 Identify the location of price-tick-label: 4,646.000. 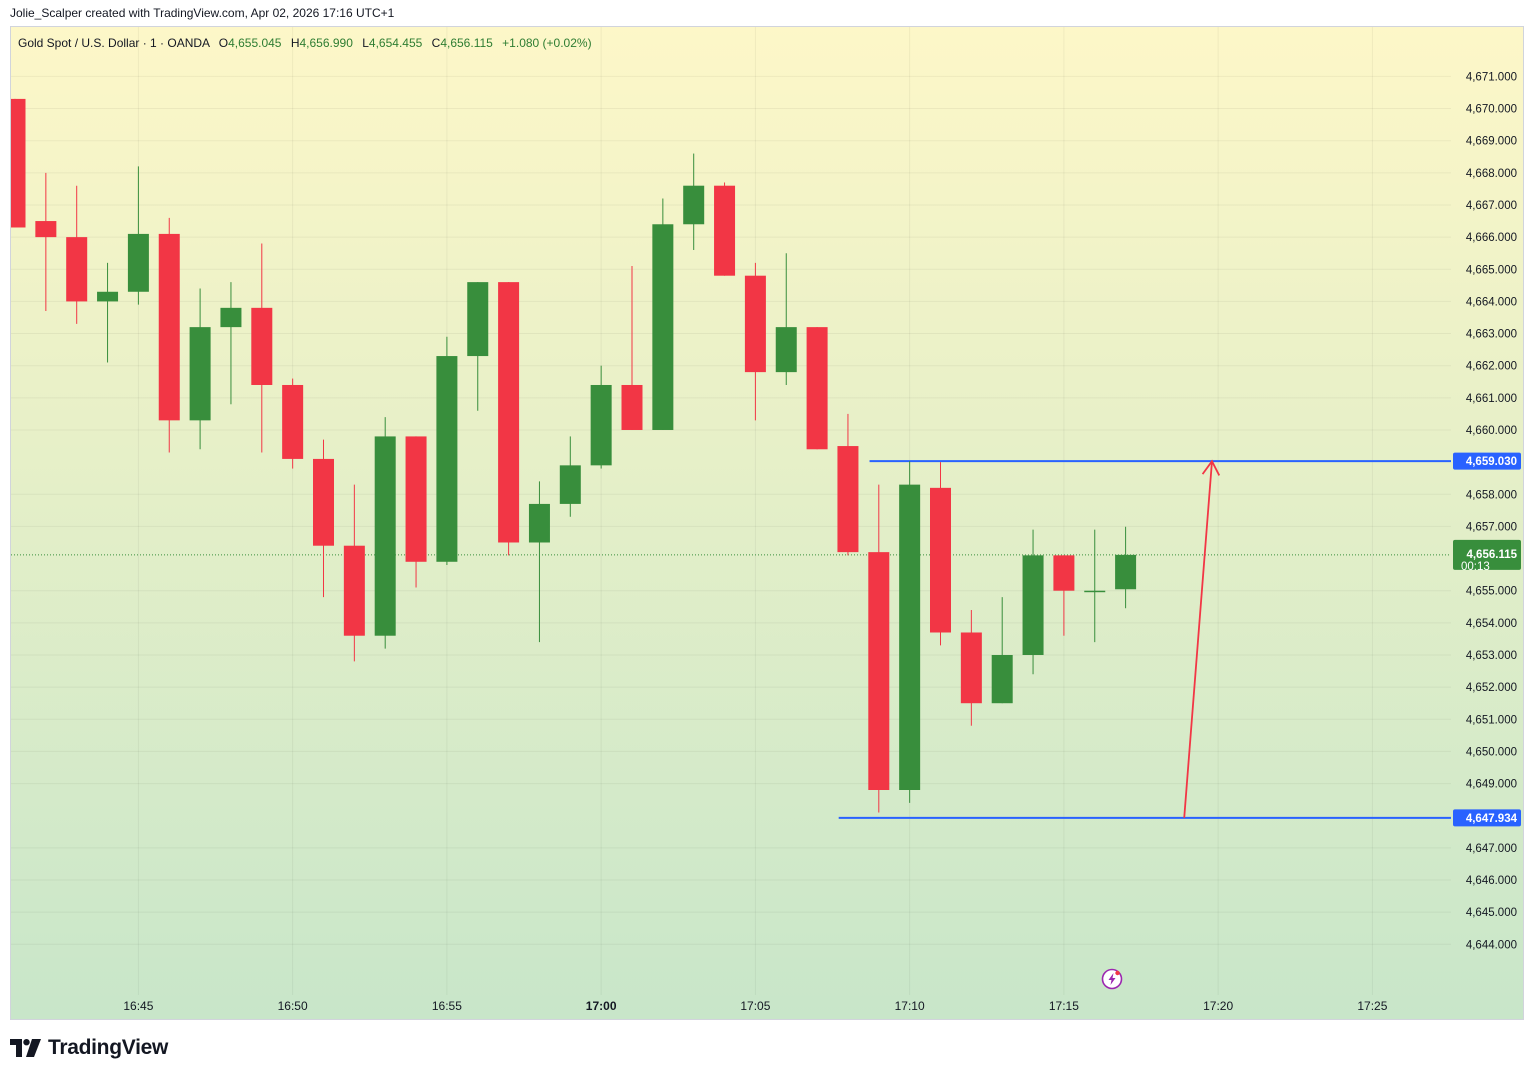
(1491, 881).